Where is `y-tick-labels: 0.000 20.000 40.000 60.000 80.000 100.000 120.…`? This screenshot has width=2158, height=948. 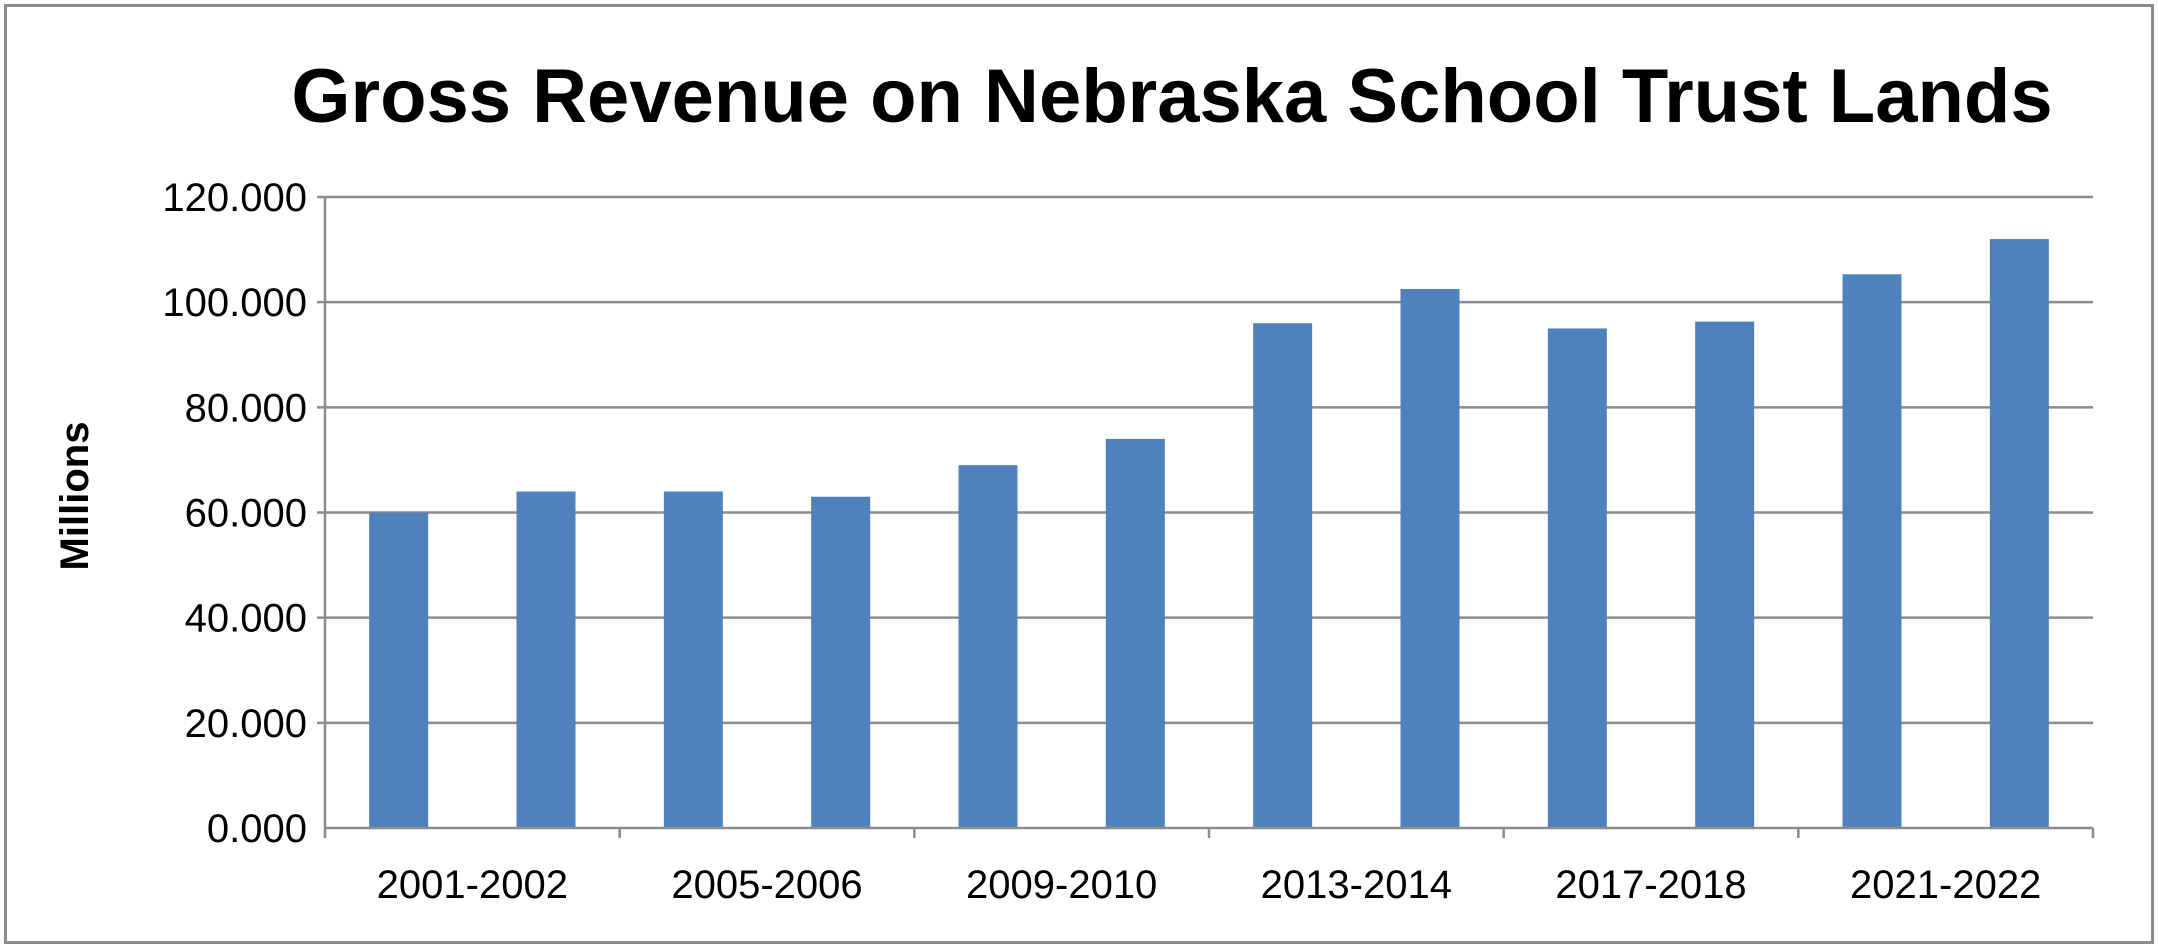 y-tick-labels: 0.000 20.000 40.000 60.000 80.000 100.000 120.… is located at coordinates (234, 513).